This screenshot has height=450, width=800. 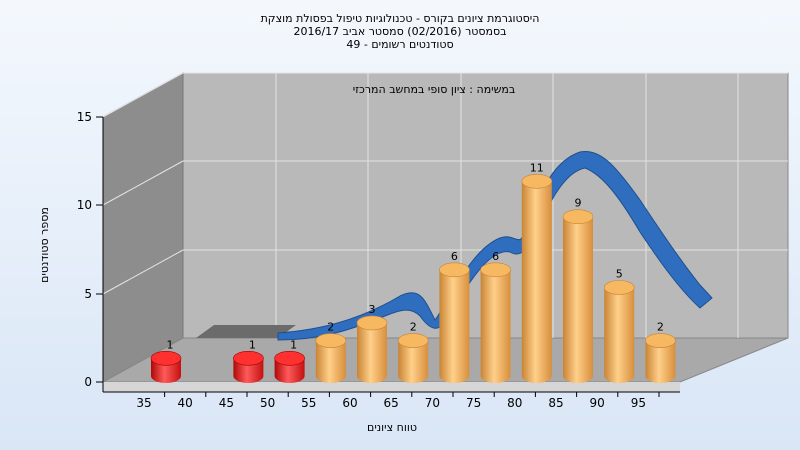 I want to click on x-ticks: 35 40 45 50 55 60 65 70 75 80 85 90 95, so click(x=398, y=401).